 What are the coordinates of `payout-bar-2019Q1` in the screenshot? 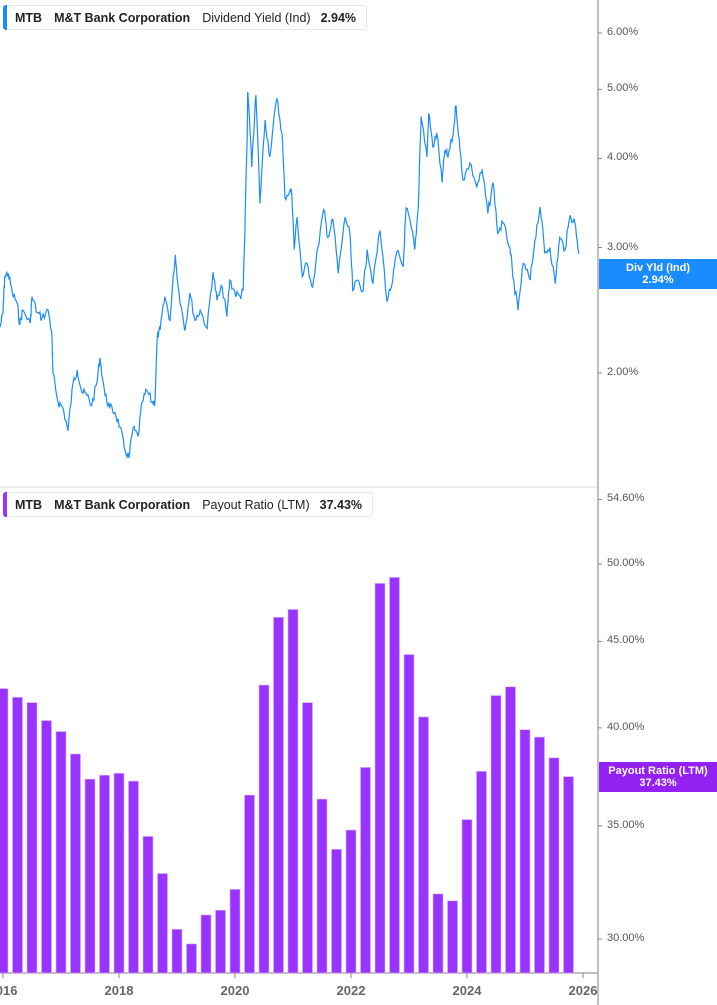 It's located at (191, 958).